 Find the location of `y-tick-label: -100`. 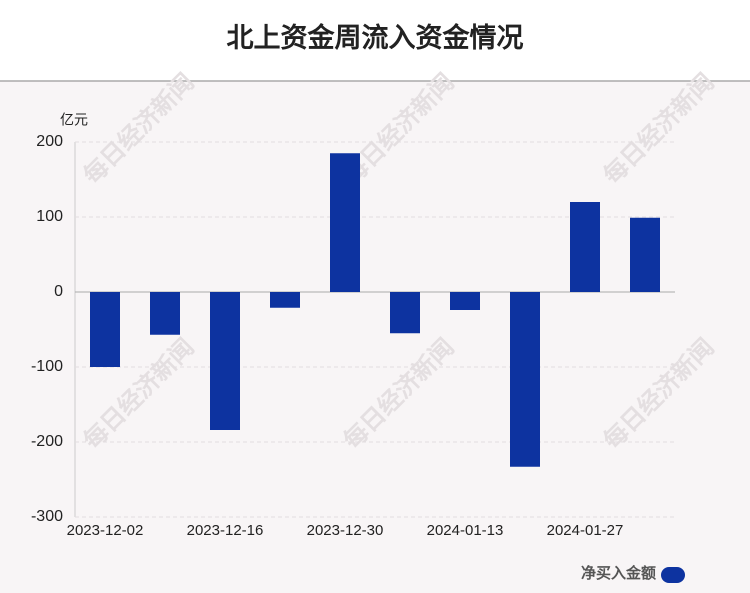

y-tick-label: -100 is located at coordinates (47, 366).